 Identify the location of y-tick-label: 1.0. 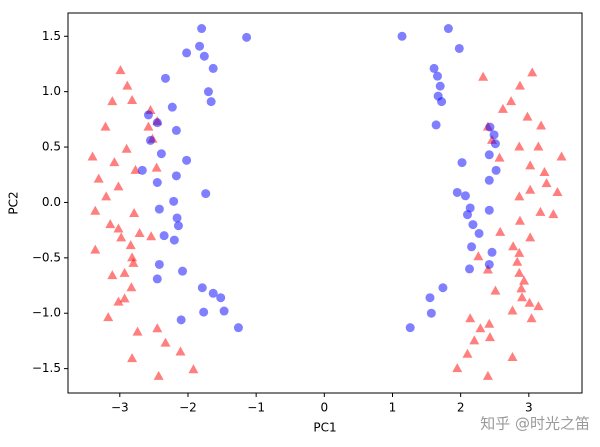
(51, 91).